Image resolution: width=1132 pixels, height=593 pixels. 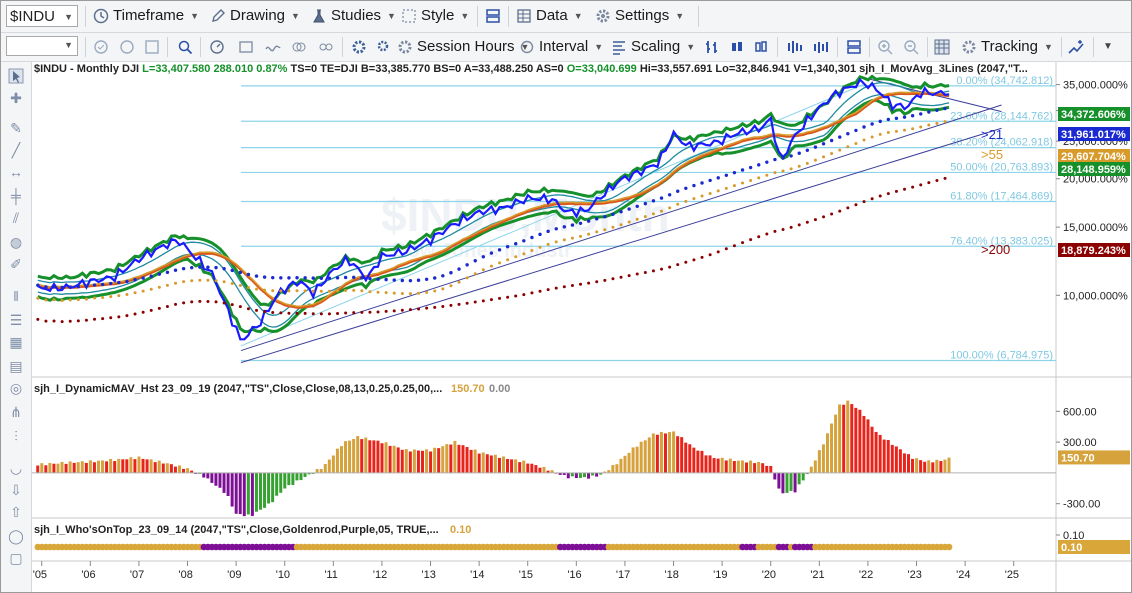 I want to click on zoom-in-button, so click(x=885, y=47).